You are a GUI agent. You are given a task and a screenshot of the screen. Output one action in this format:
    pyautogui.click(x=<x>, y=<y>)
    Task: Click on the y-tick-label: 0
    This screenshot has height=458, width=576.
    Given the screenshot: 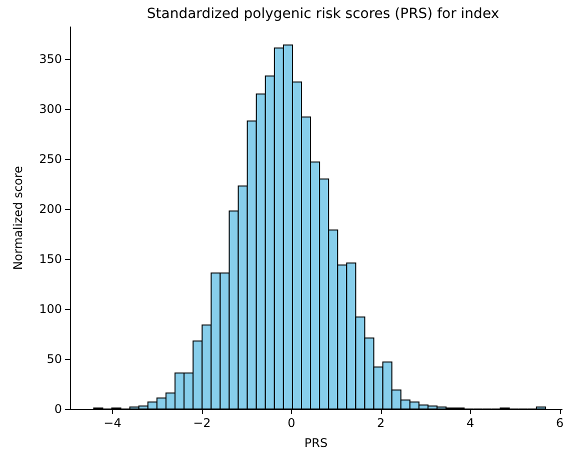 What is the action you would take?
    pyautogui.click(x=58, y=409)
    